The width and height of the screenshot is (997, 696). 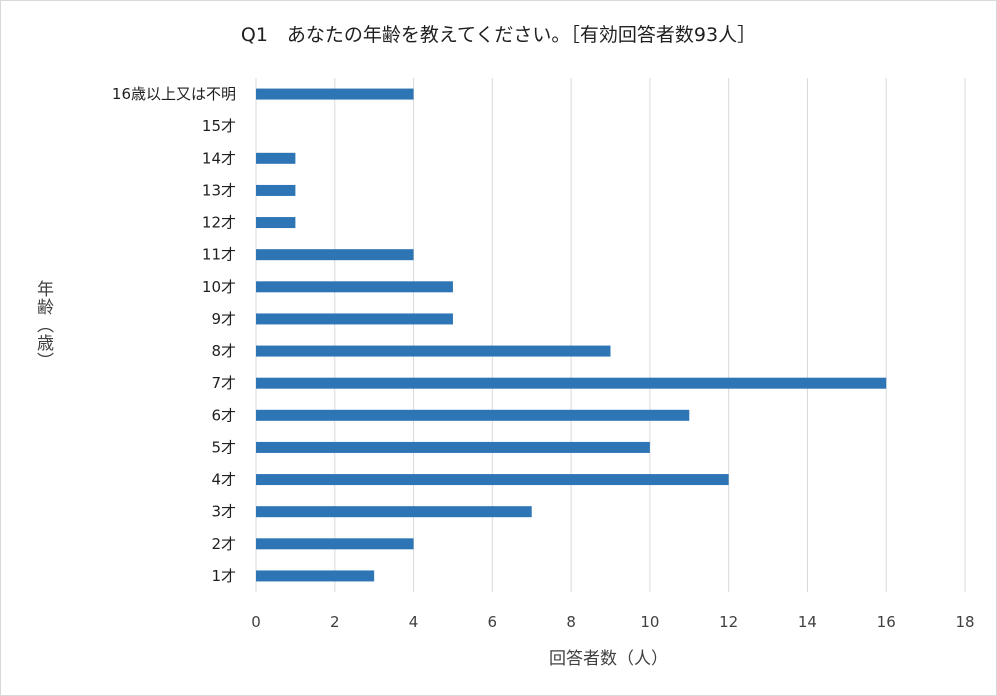 I want to click on category-label: 5才, so click(x=223, y=447).